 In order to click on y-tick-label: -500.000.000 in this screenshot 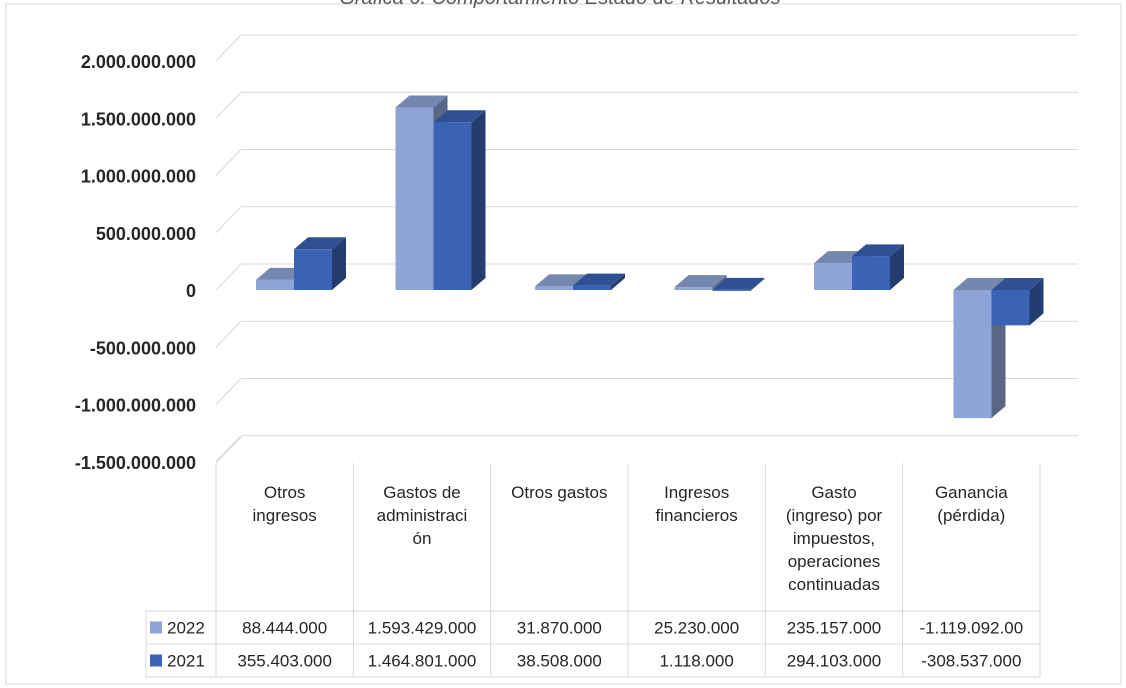, I will do `click(143, 348)`.